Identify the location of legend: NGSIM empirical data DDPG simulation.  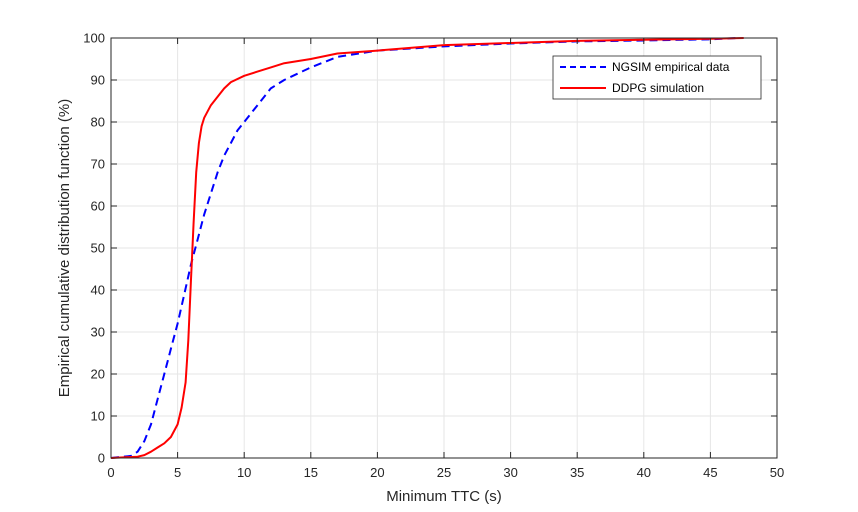
(657, 77).